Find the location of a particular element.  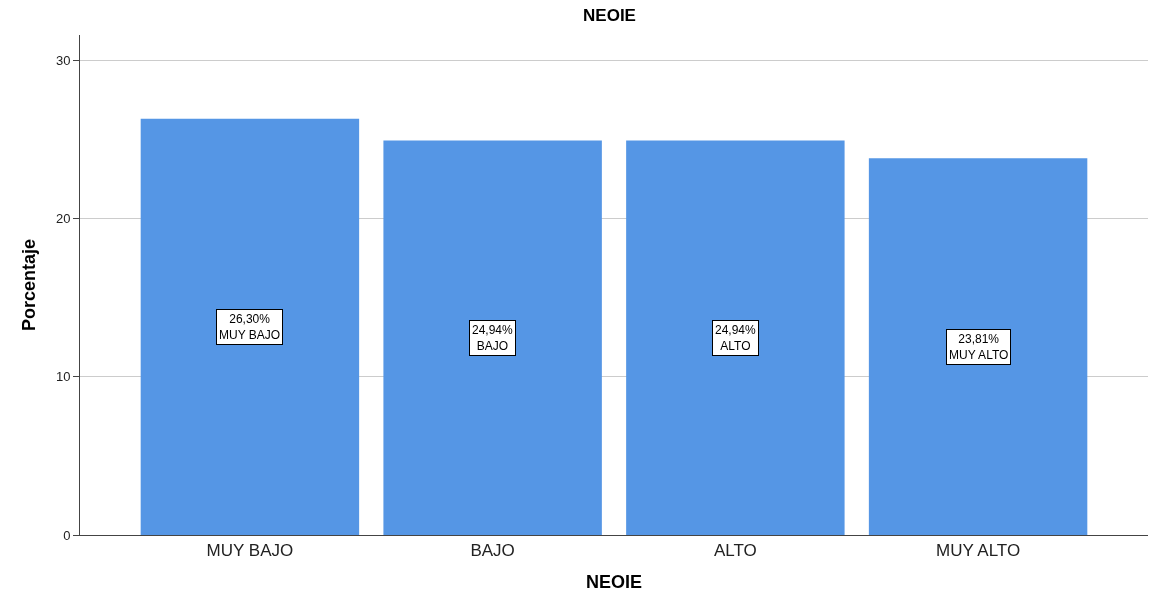

x-tick-label: BAJO is located at coordinates (492, 551).